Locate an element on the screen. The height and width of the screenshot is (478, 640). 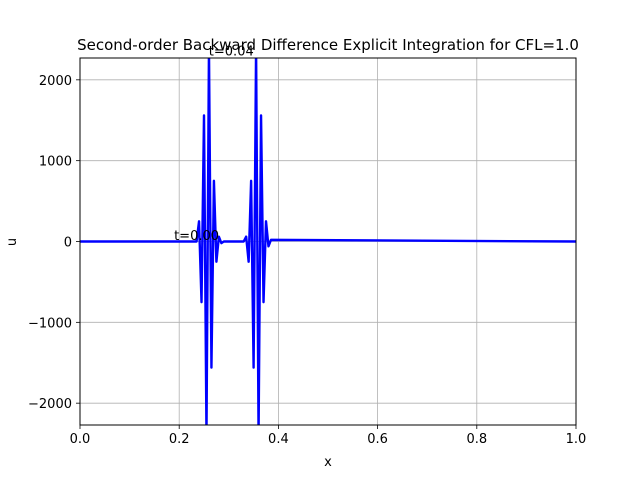
x-axis-label: x is located at coordinates (328, 462).